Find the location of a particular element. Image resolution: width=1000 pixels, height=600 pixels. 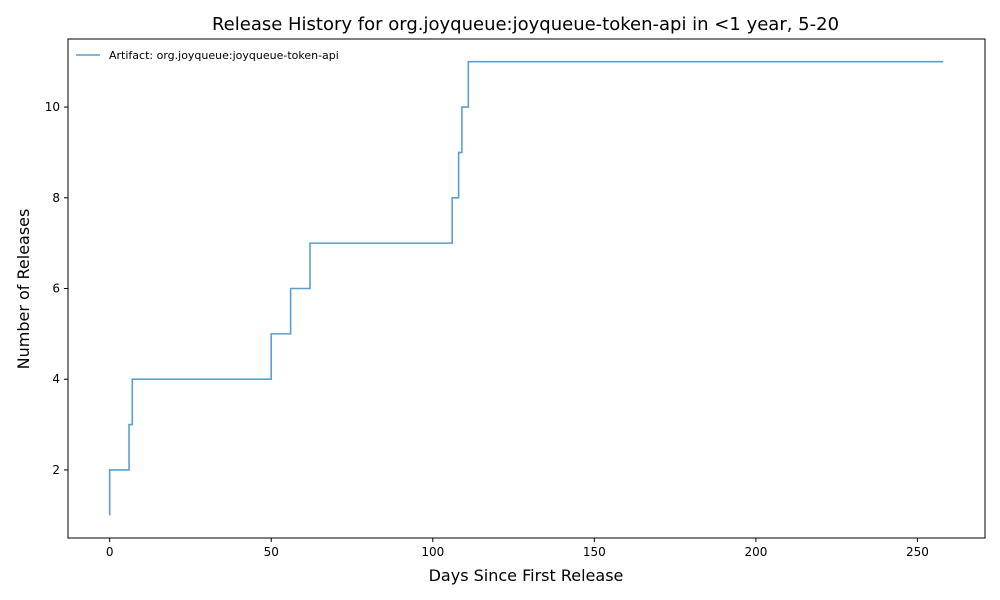

x-tick-label: 250 is located at coordinates (917, 552).